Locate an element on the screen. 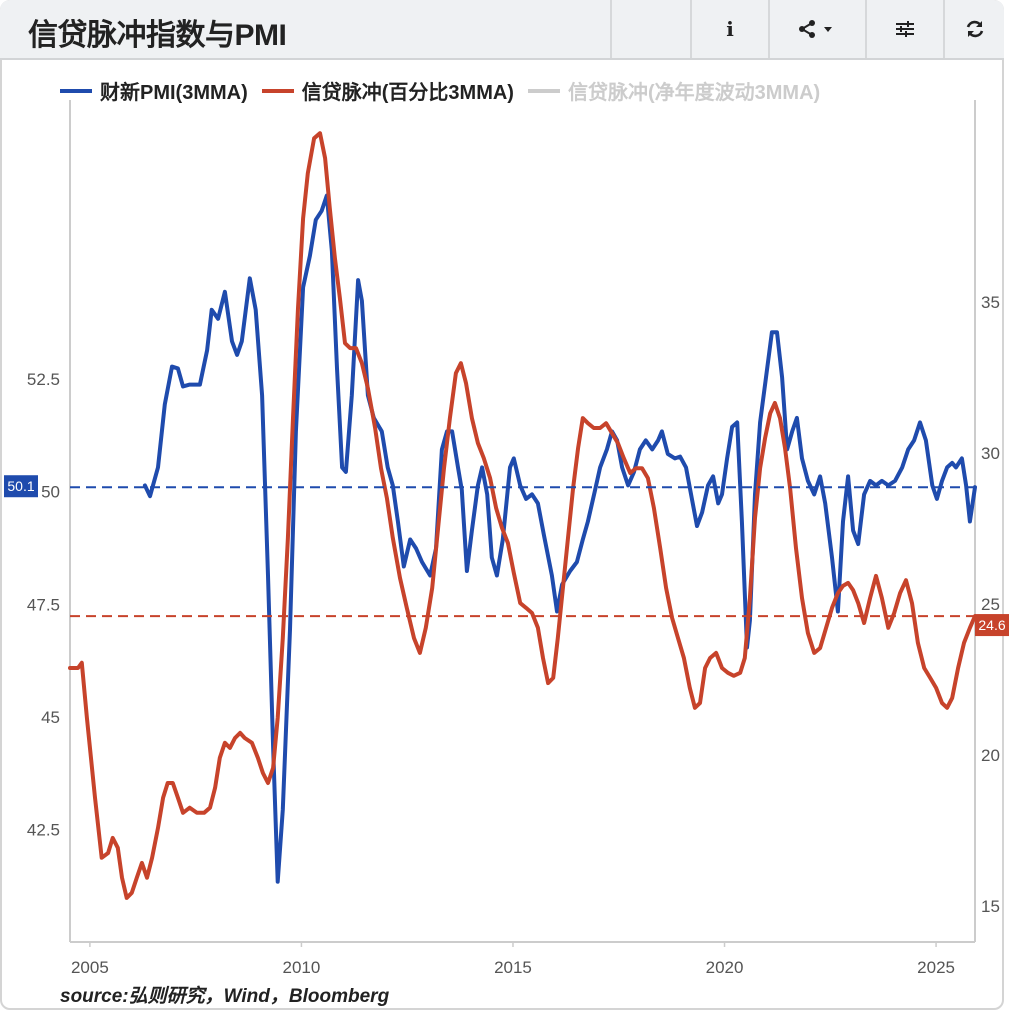 Image resolution: width=1024 pixels, height=1019 pixels. legend-item-pmi: 财新PMI(3MMA) is located at coordinates (154, 90).